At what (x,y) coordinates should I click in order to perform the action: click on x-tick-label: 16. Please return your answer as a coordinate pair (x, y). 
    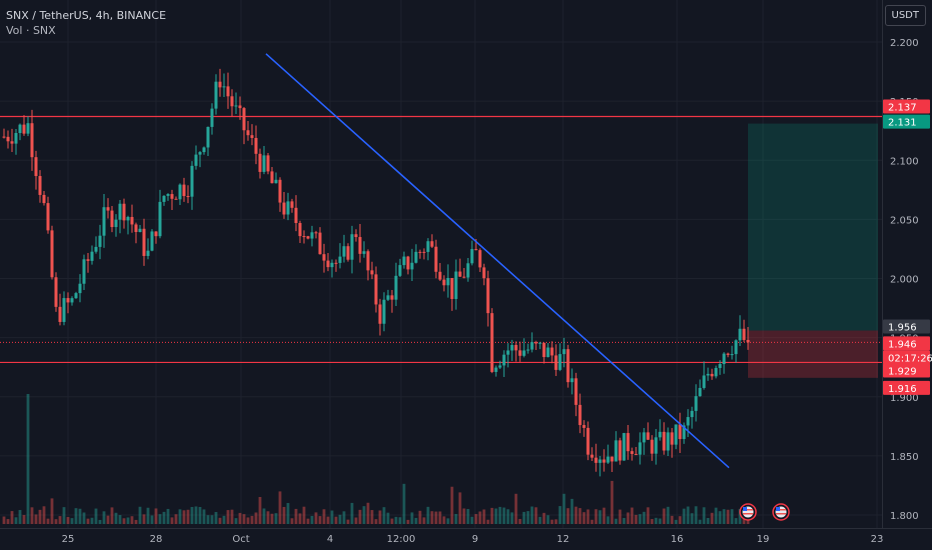
    Looking at the image, I should click on (677, 539).